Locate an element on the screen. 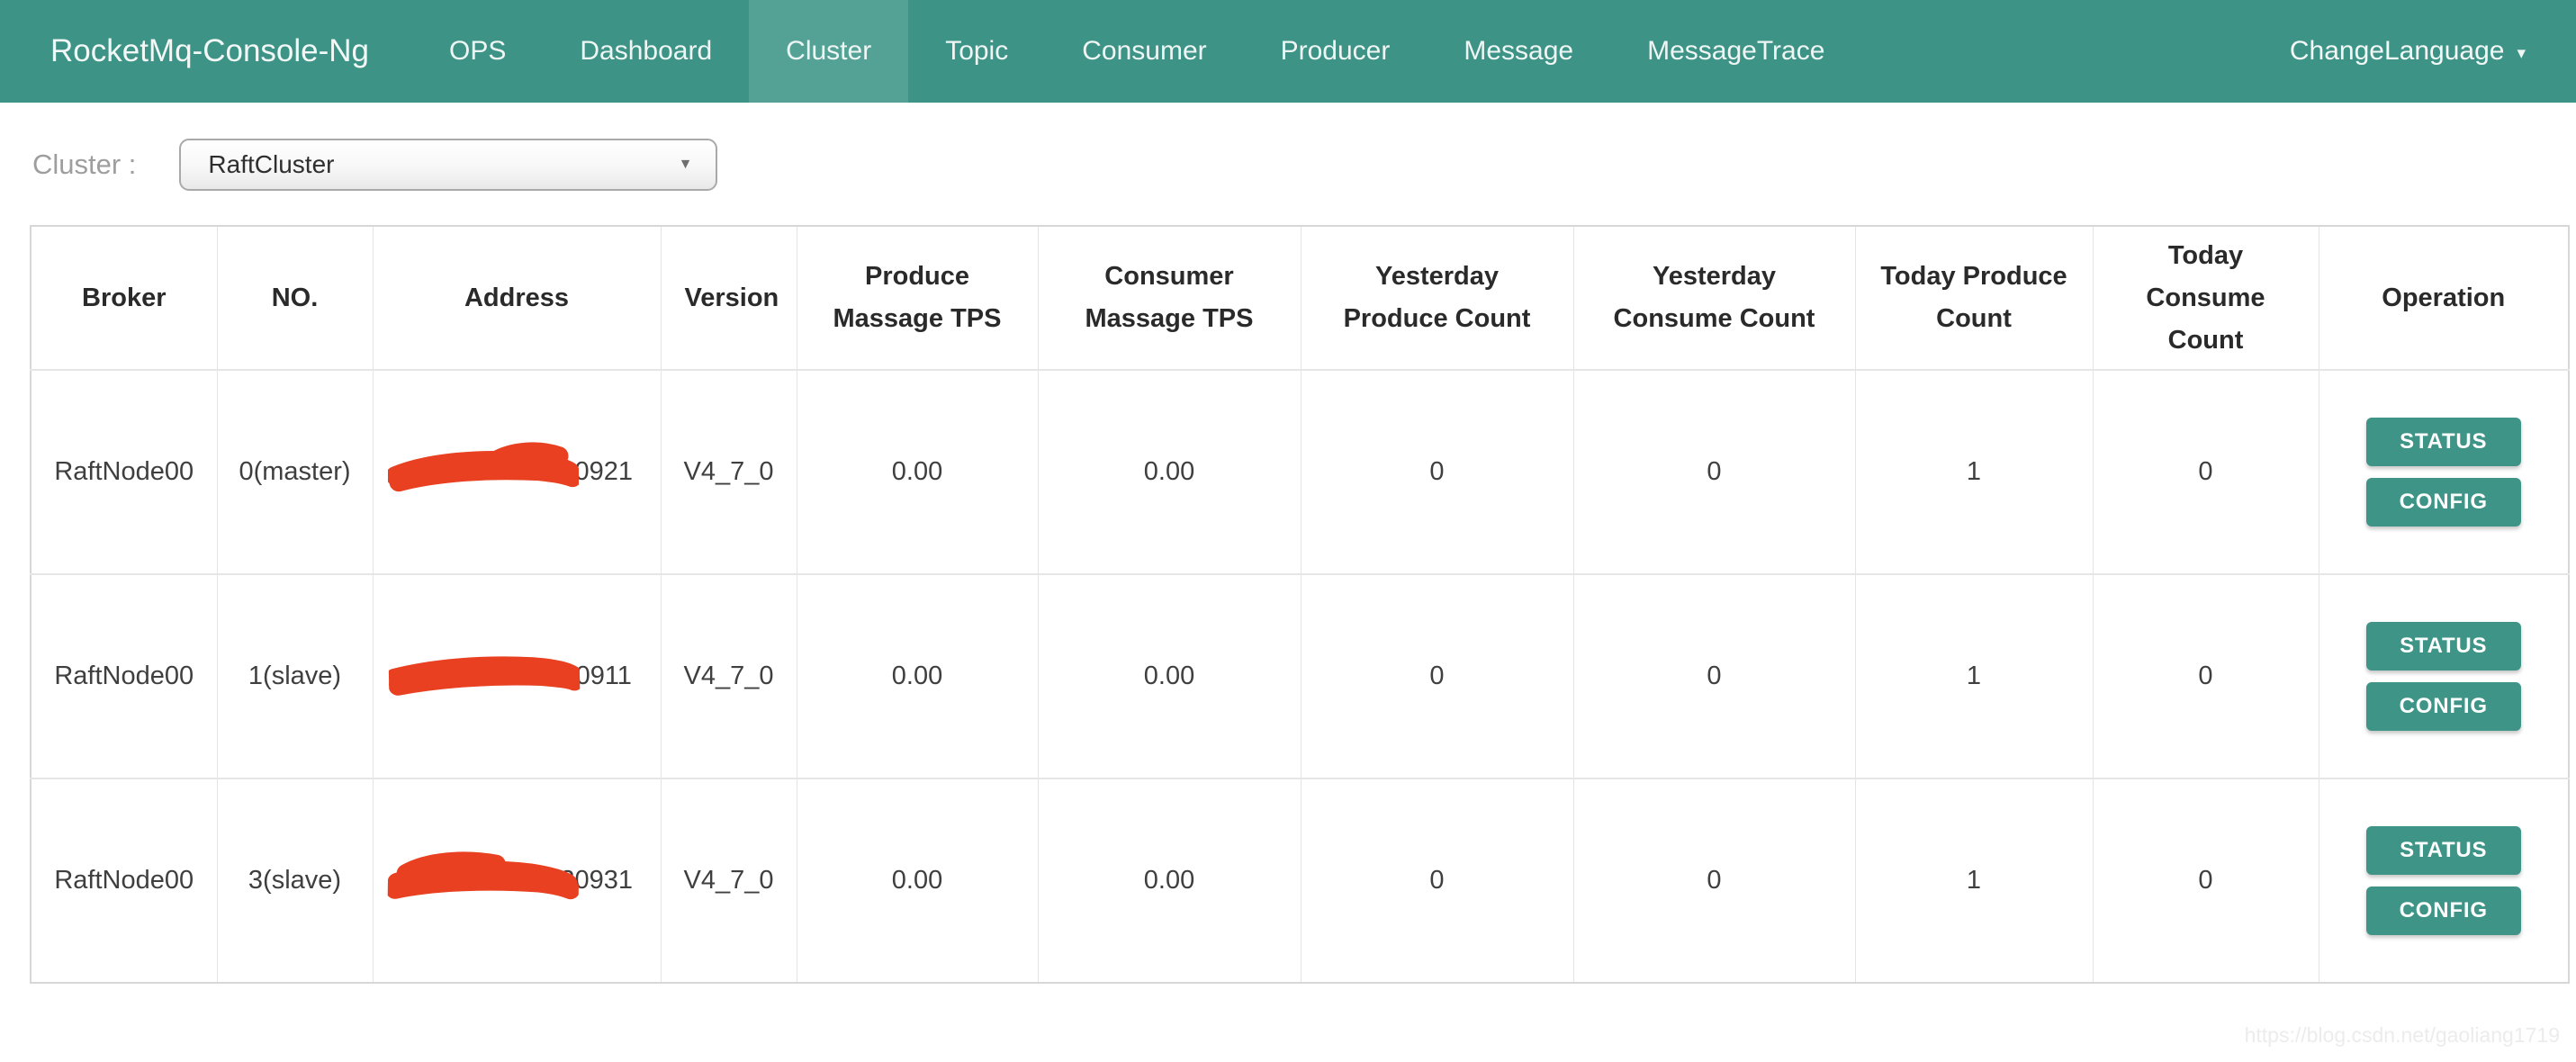 This screenshot has height=1062, width=2576. nav-item-message: Message is located at coordinates (1519, 51).